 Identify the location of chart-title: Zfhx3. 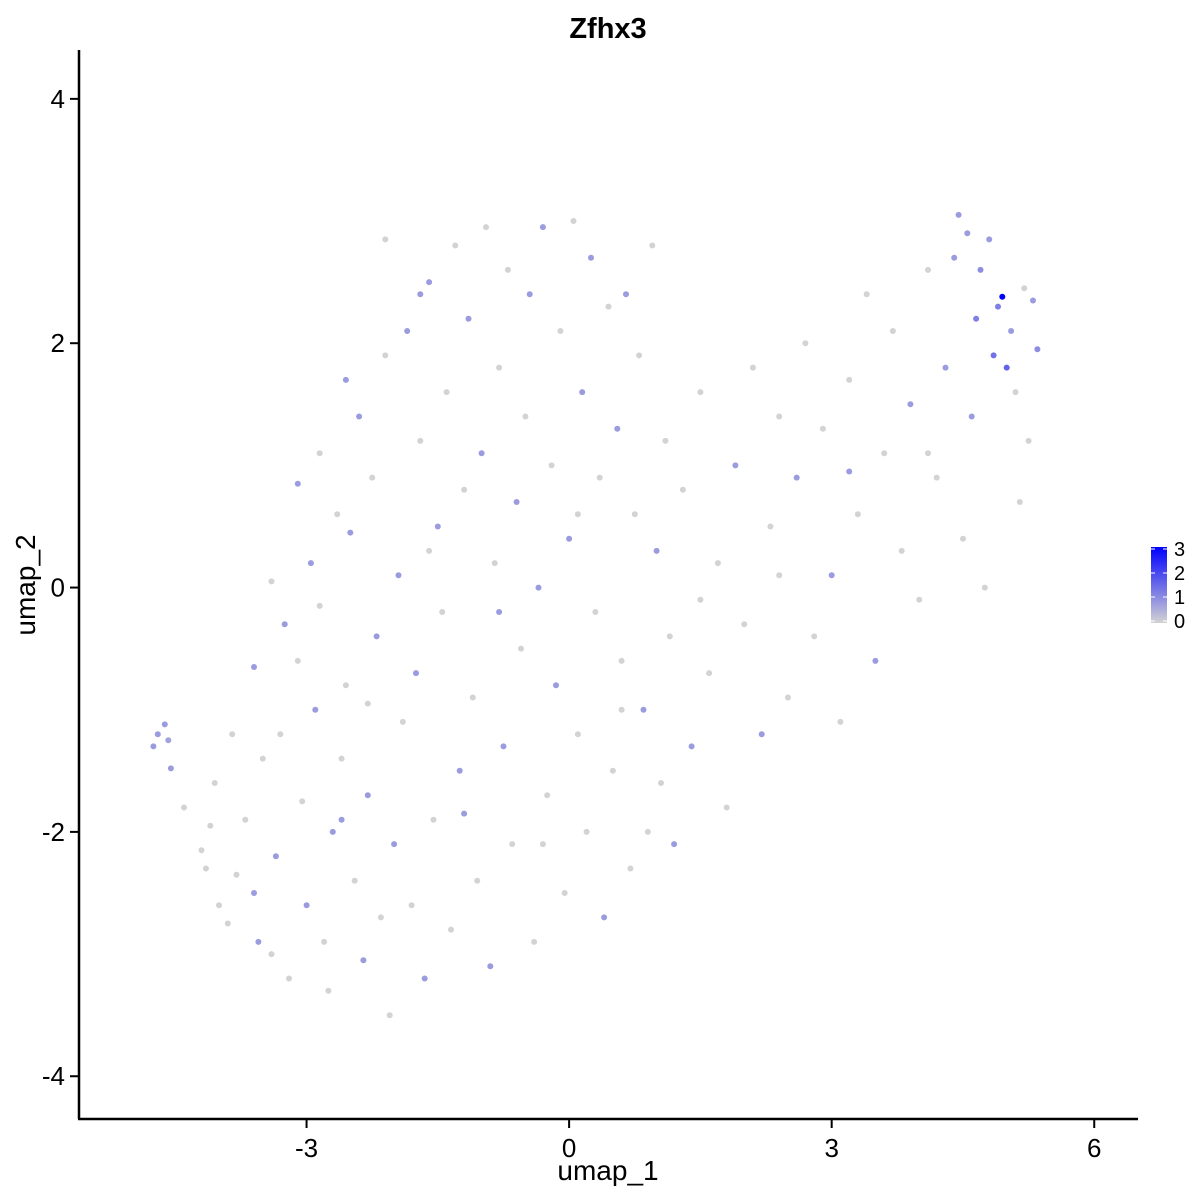
(607, 29).